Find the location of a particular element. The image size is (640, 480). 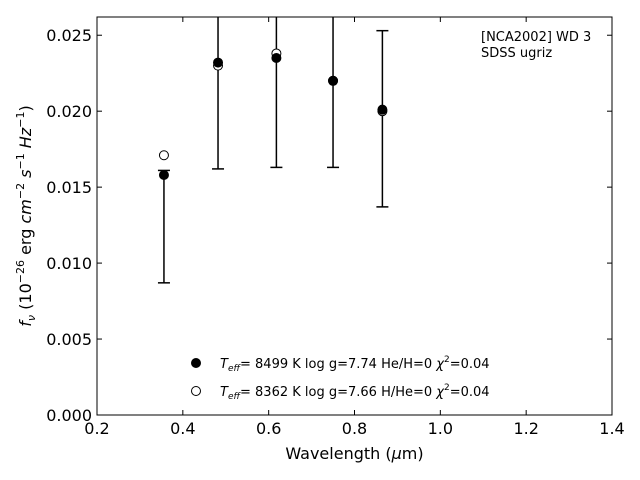

y-label-mid2: erg is located at coordinates (25, 242).